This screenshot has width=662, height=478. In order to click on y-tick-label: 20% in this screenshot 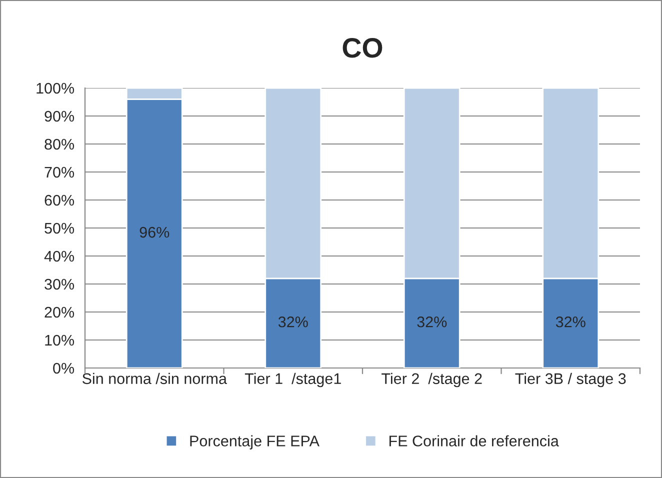, I will do `click(59, 312)`.